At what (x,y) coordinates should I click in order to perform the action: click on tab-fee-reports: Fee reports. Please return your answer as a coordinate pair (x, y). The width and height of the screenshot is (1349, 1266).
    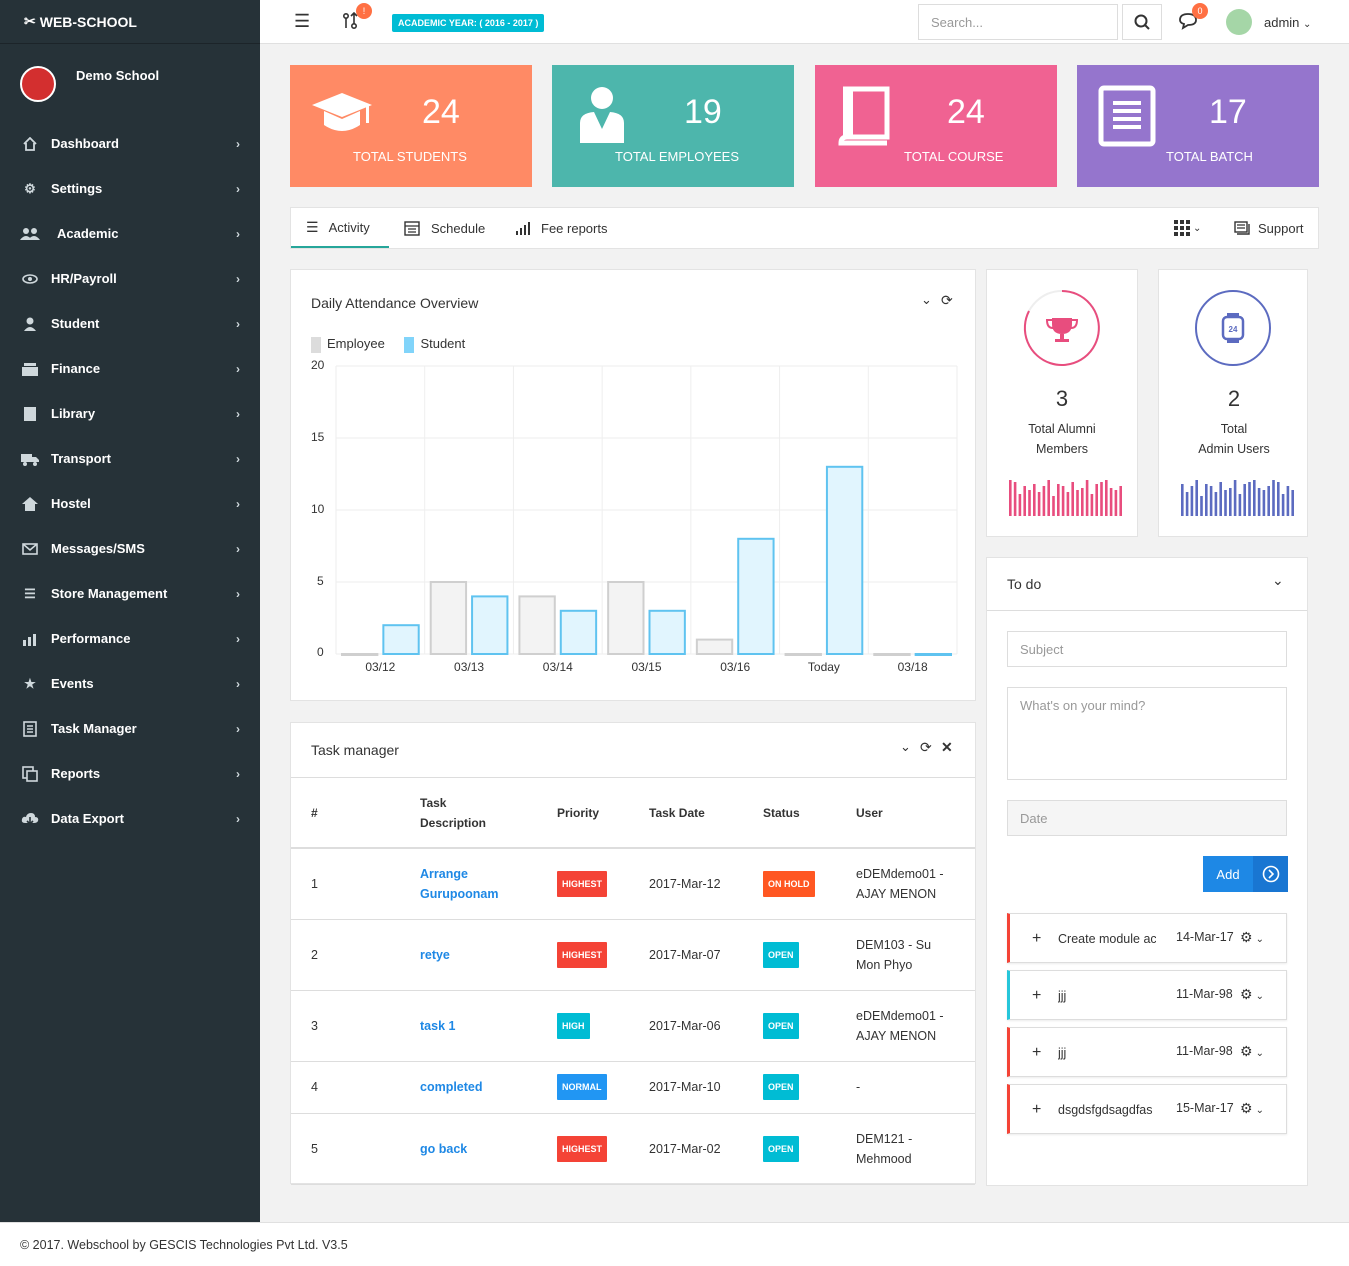
    Looking at the image, I should click on (561, 228).